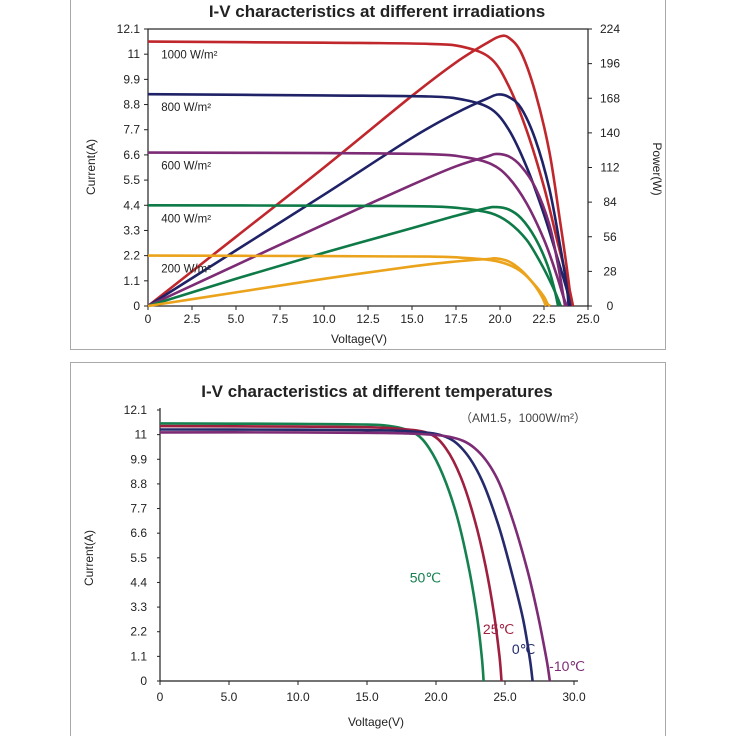  What do you see at coordinates (368, 319) in the screenshot?
I see `x-tick-label: 12.5` at bounding box center [368, 319].